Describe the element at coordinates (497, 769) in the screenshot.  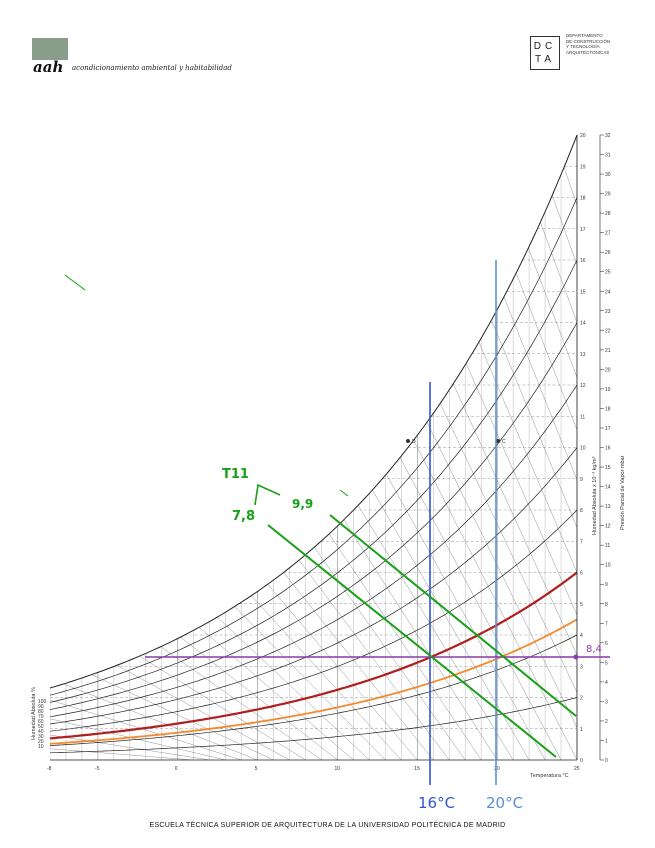
I see `x-tick-label: 20` at that location.